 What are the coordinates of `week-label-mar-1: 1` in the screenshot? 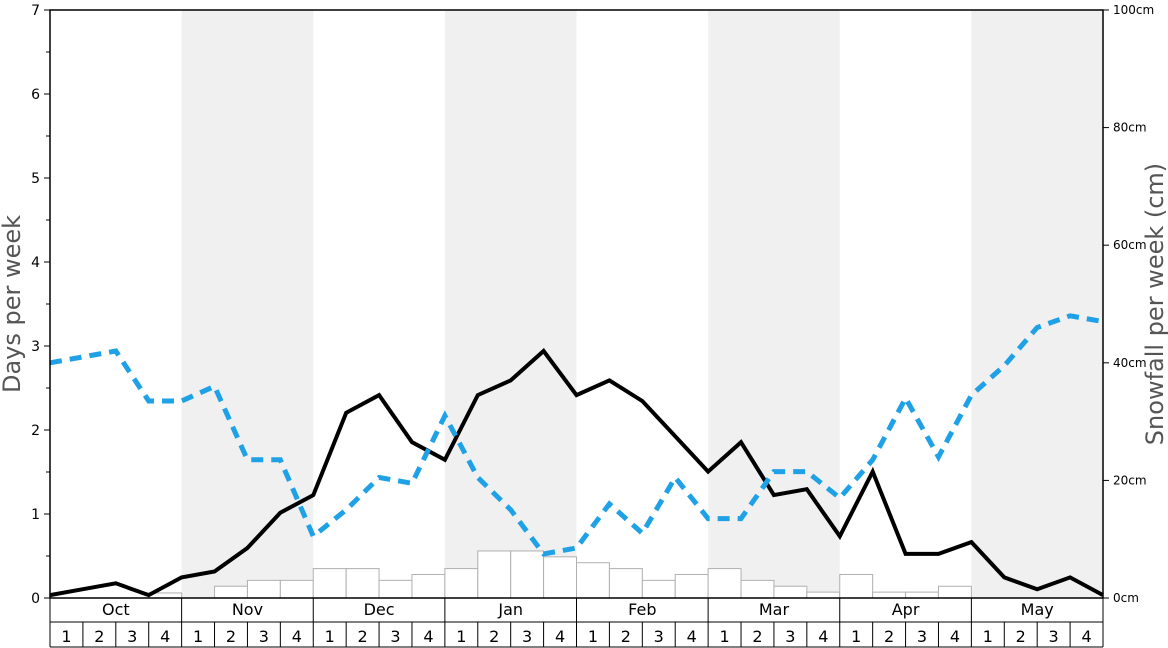 It's located at (724, 636).